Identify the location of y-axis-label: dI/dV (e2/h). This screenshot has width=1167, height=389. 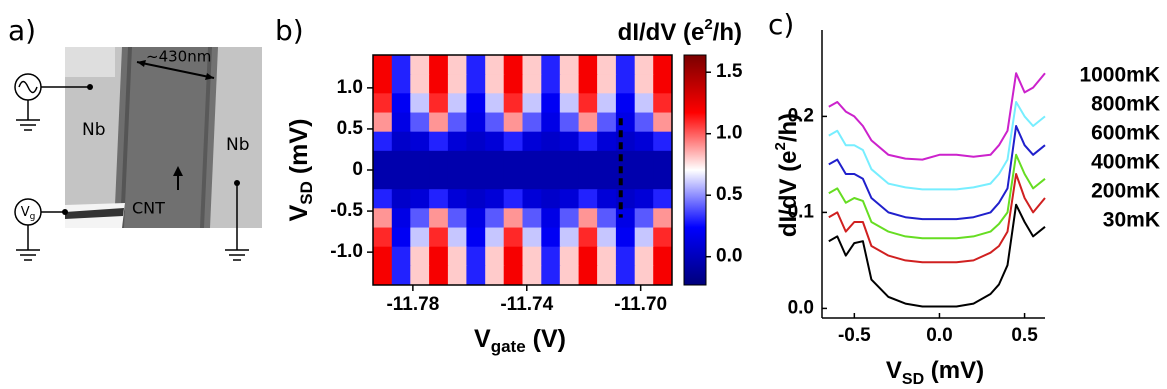
(787, 175).